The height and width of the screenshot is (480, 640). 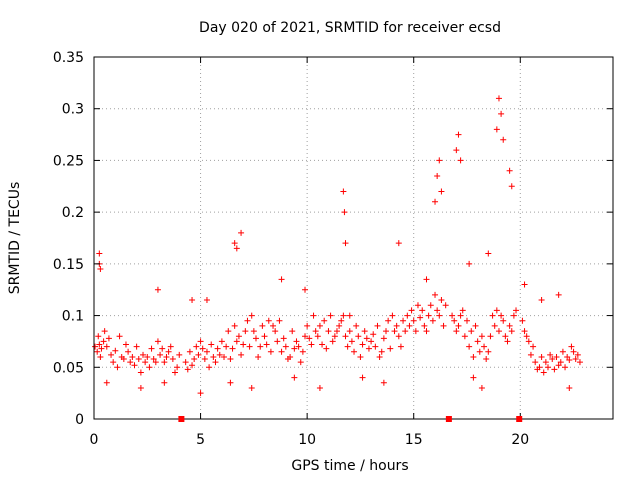 I want to click on y-tick-label: 0.35, so click(x=68, y=58).